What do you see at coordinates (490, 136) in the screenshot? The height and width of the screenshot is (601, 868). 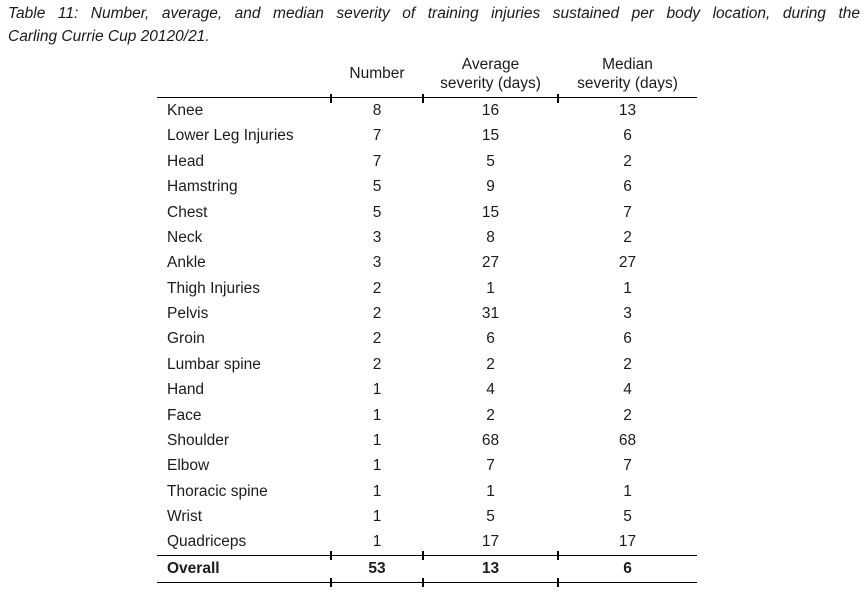 I see `average-severity-cell: 15` at bounding box center [490, 136].